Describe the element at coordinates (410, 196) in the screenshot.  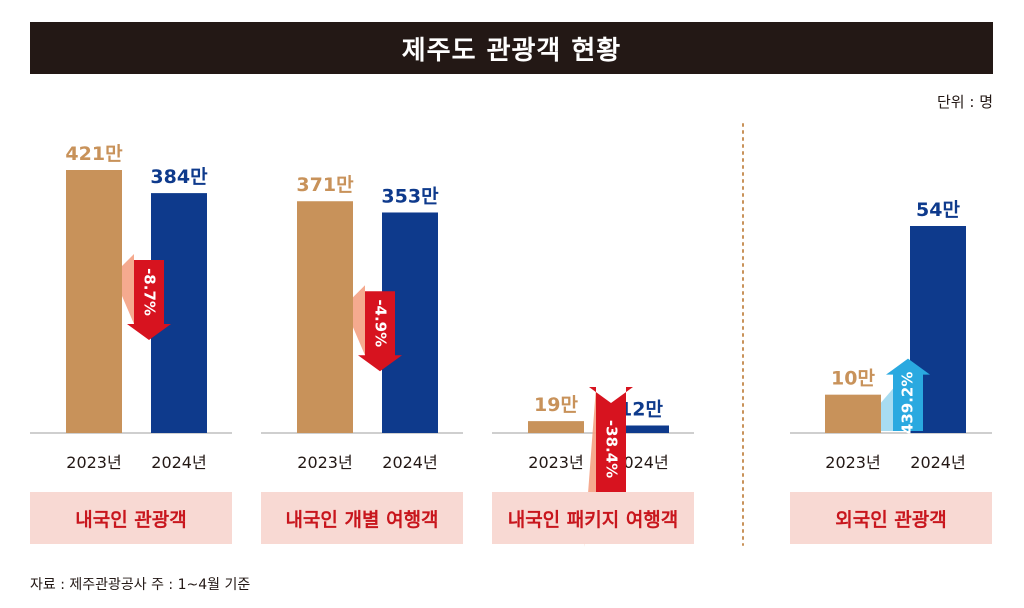
I see `value-label-domestic-individual-2024: 353만` at that location.